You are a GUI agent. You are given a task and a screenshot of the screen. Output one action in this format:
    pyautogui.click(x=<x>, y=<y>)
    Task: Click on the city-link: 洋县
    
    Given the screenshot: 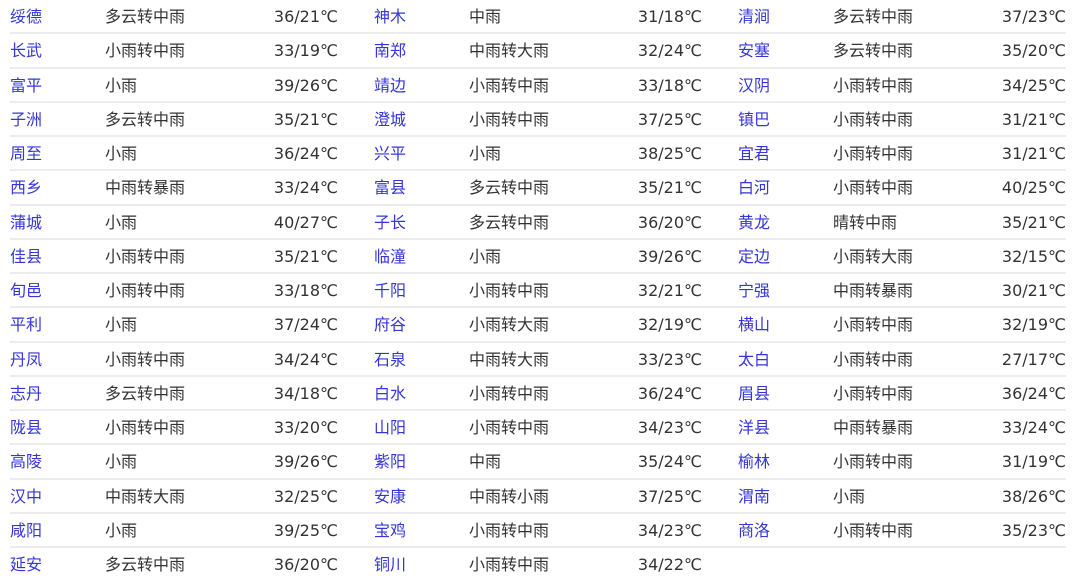 What is the action you would take?
    pyautogui.click(x=754, y=427)
    